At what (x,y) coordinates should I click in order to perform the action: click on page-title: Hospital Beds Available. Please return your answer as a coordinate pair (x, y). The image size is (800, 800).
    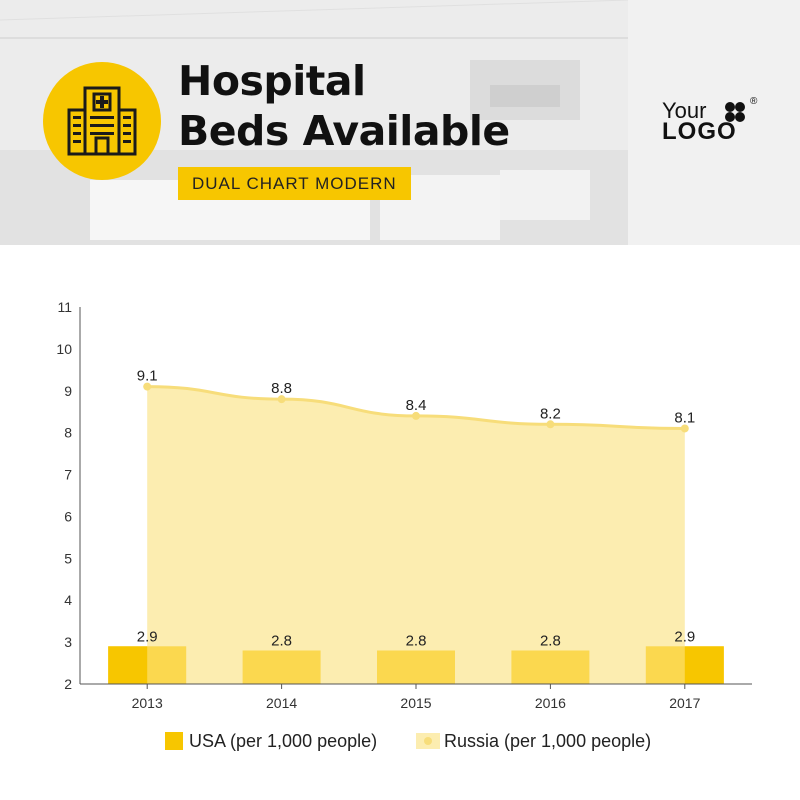
    Looking at the image, I should click on (344, 106).